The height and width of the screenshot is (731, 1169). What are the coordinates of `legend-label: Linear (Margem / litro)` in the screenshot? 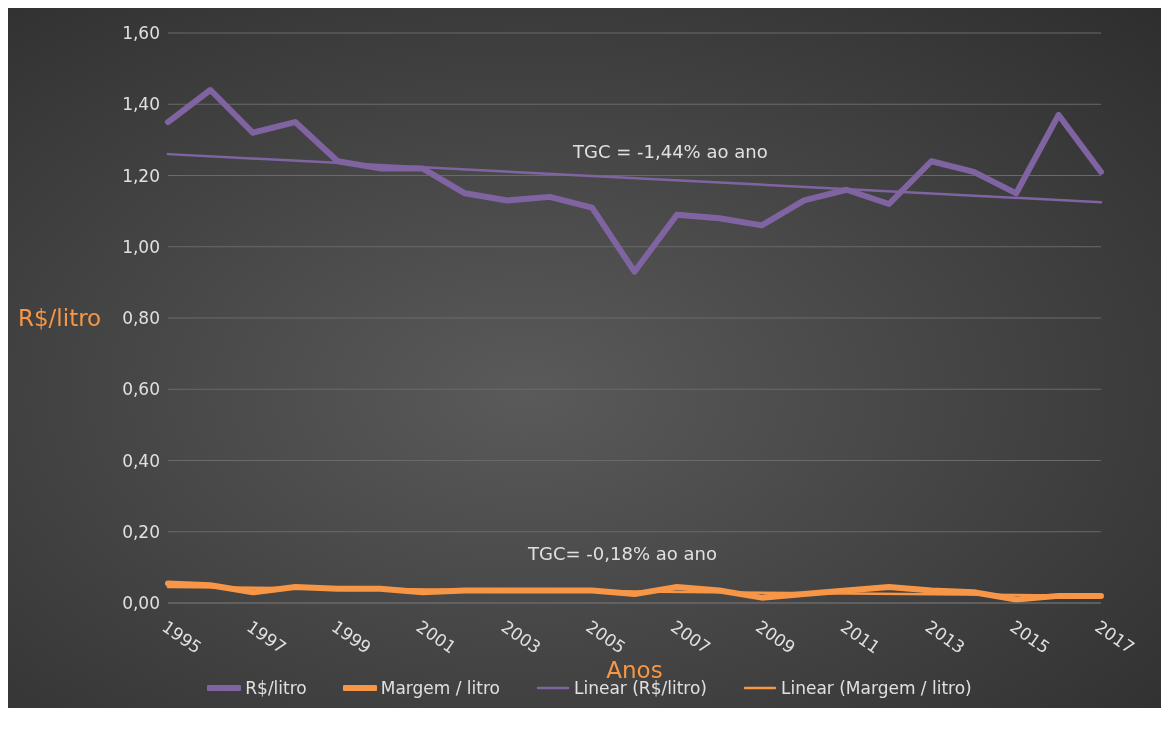 It's located at (876, 688).